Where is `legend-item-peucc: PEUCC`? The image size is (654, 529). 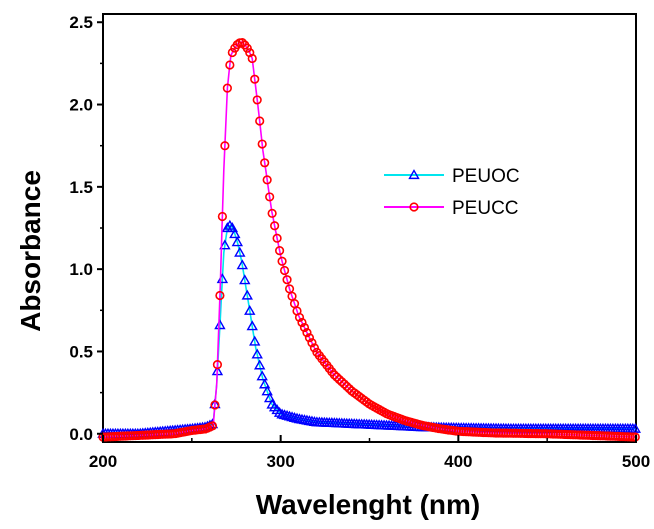
legend-item-peucc: PEUCC is located at coordinates (451, 208).